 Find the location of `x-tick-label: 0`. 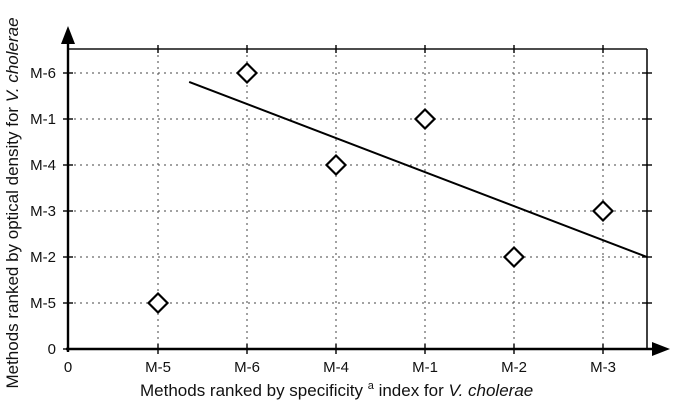

x-tick-label: 0 is located at coordinates (68, 367).